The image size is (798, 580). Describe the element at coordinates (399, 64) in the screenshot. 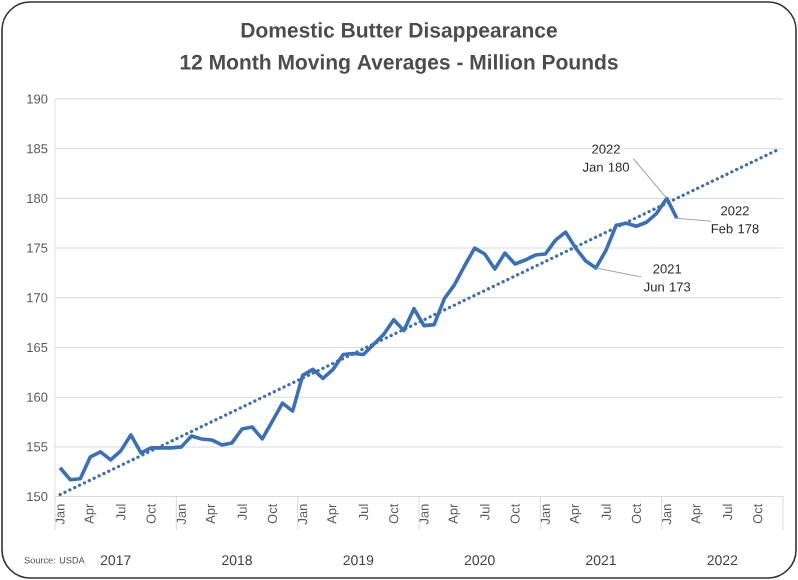

I see `chart-subtitle: 12 Month Moving Averages - Million Pounds` at that location.